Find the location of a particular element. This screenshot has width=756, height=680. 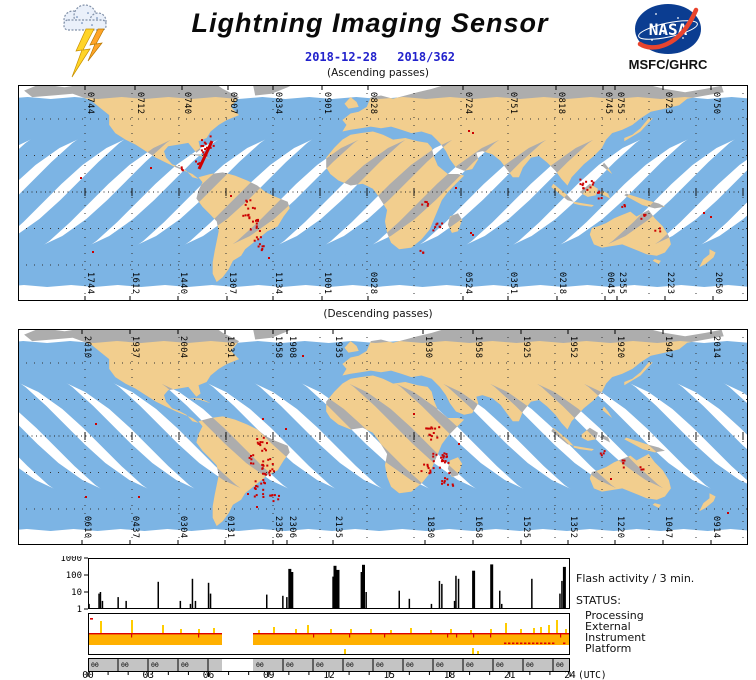

pass-time-label: 1220 is located at coordinates (620, 527).